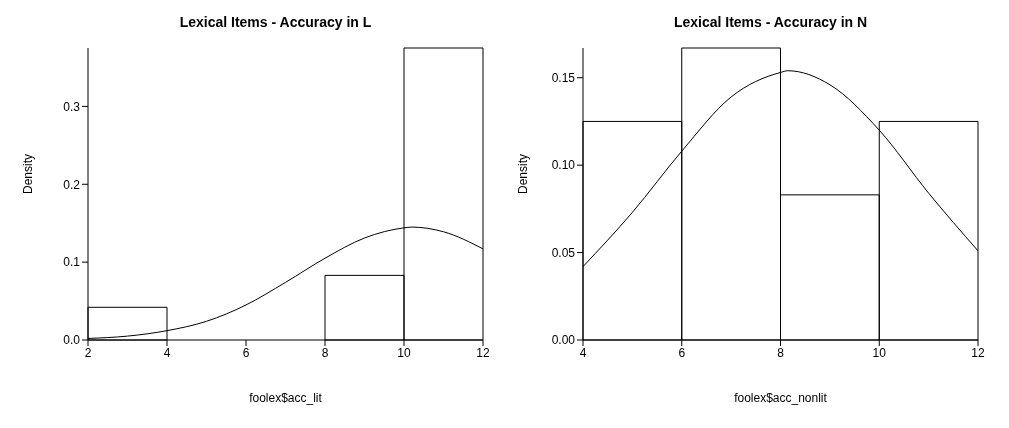  What do you see at coordinates (72, 340) in the screenshot?
I see `y-tick-label: 0.0` at bounding box center [72, 340].